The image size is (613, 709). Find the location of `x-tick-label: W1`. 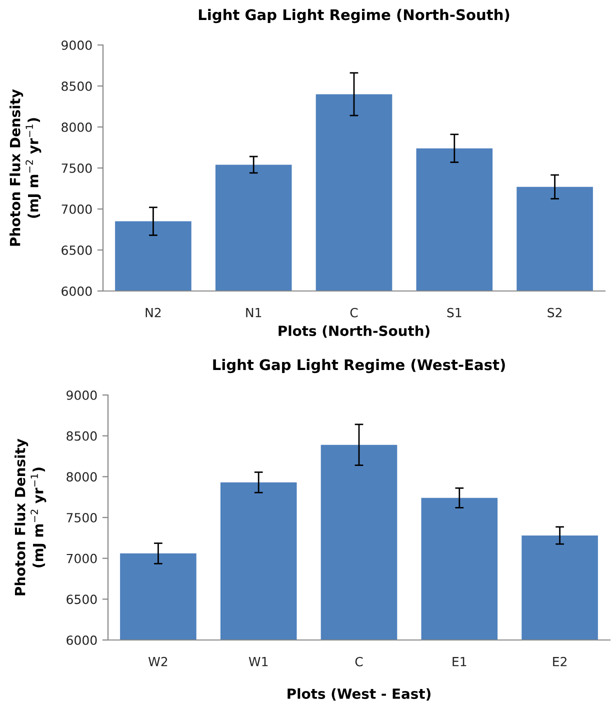

x-tick-label: W1 is located at coordinates (258, 661).